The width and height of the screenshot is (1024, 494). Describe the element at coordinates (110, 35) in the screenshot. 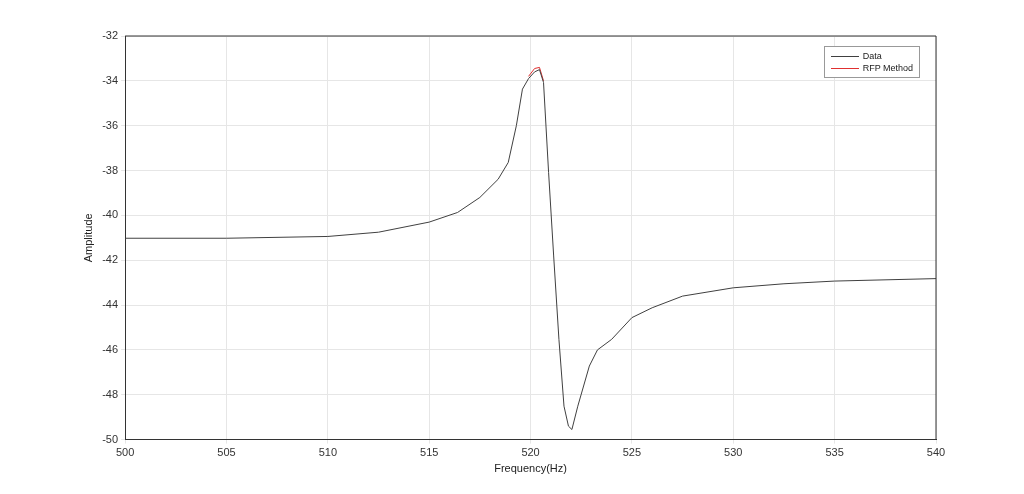

I see `y-tick-label: -32` at that location.